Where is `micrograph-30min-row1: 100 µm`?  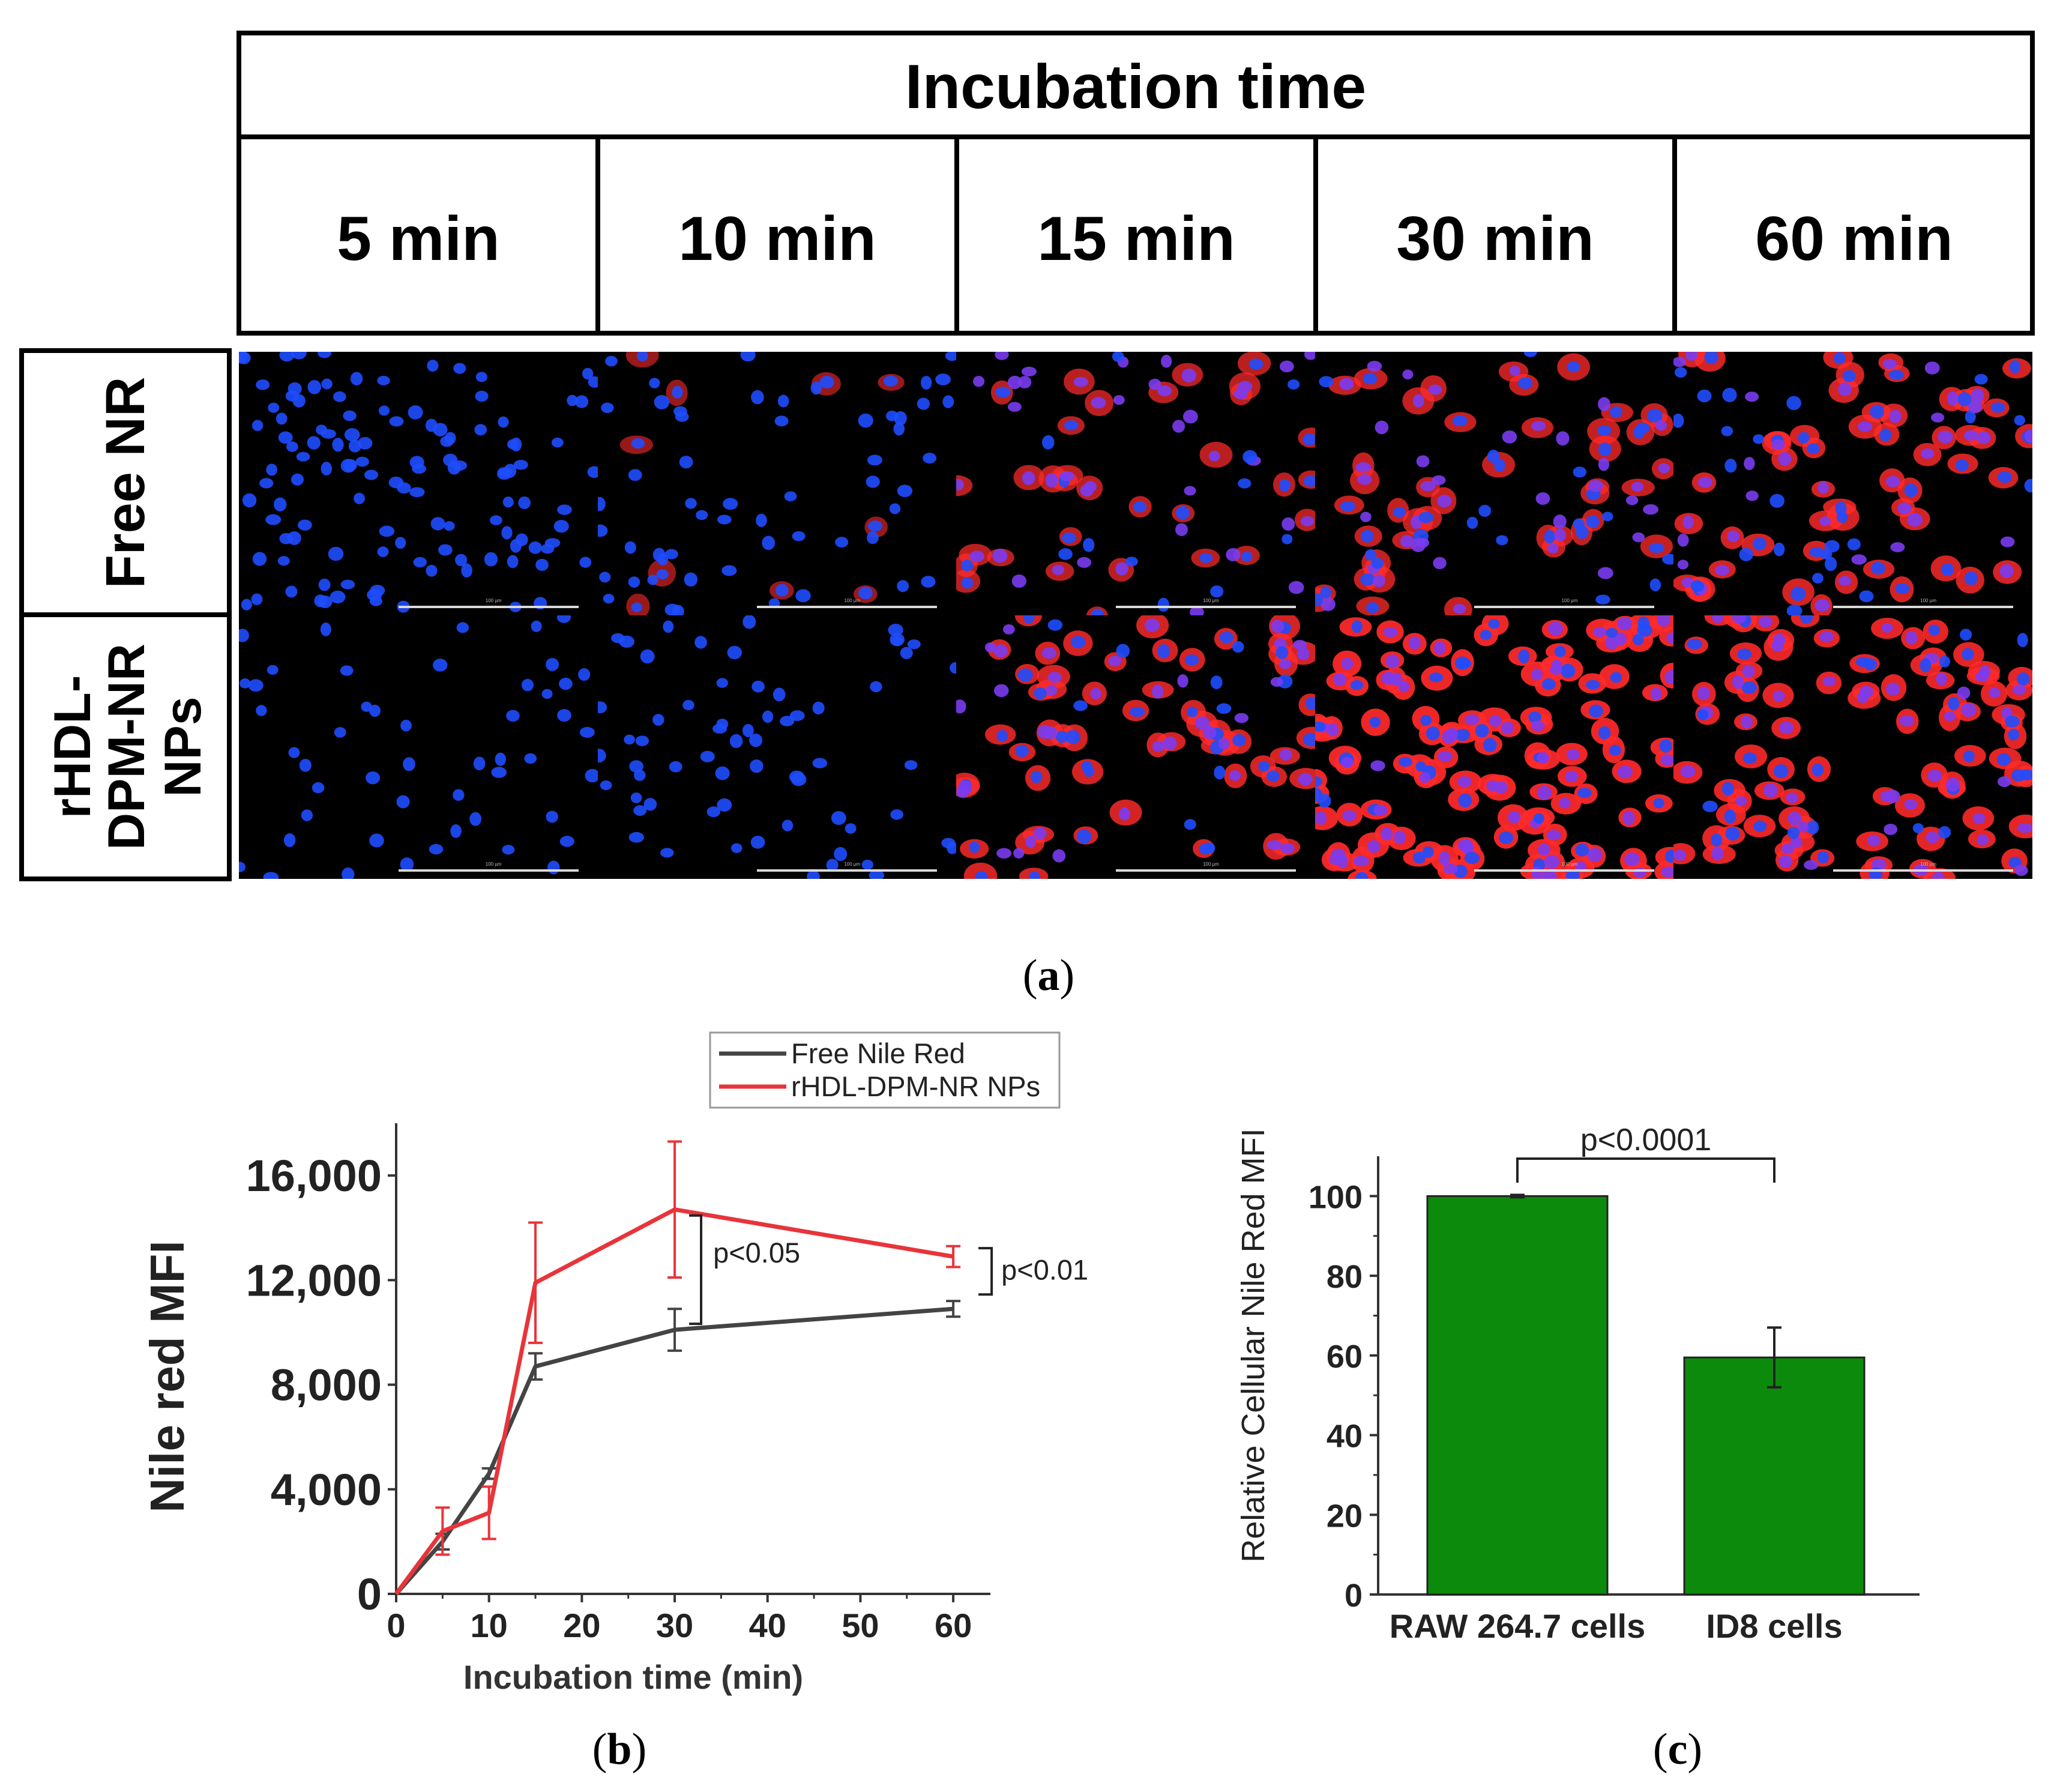
micrograph-30min-row1: 100 µm is located at coordinates (1494, 483).